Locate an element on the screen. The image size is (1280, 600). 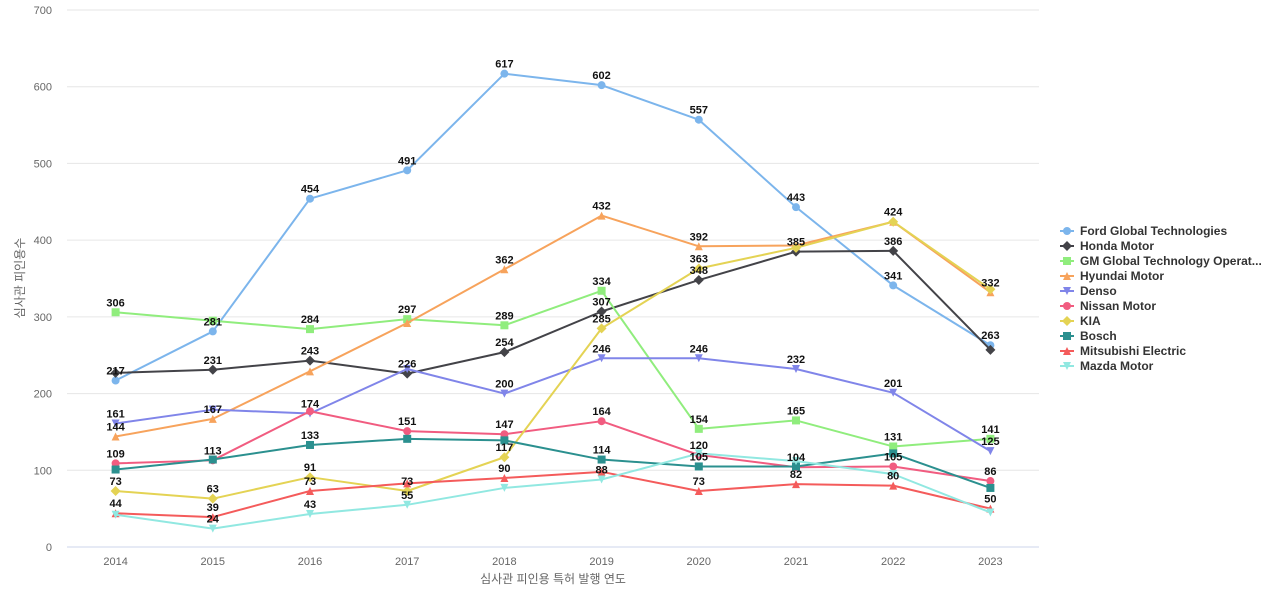
legend-item: Nissan Motor is located at coordinates (1108, 306).